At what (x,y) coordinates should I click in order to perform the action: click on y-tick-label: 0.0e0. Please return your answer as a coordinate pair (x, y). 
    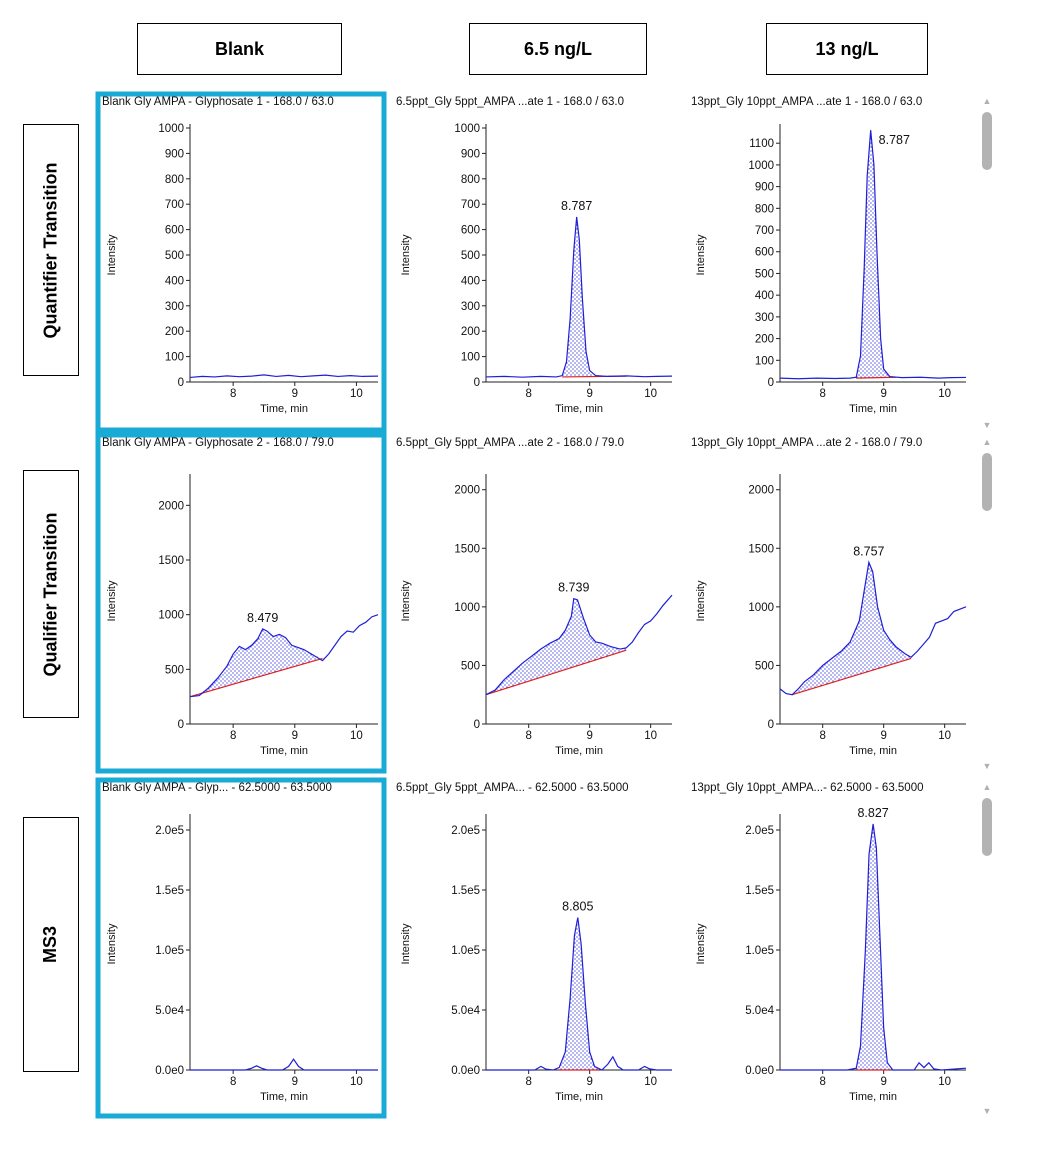
    Looking at the image, I should click on (169, 1071).